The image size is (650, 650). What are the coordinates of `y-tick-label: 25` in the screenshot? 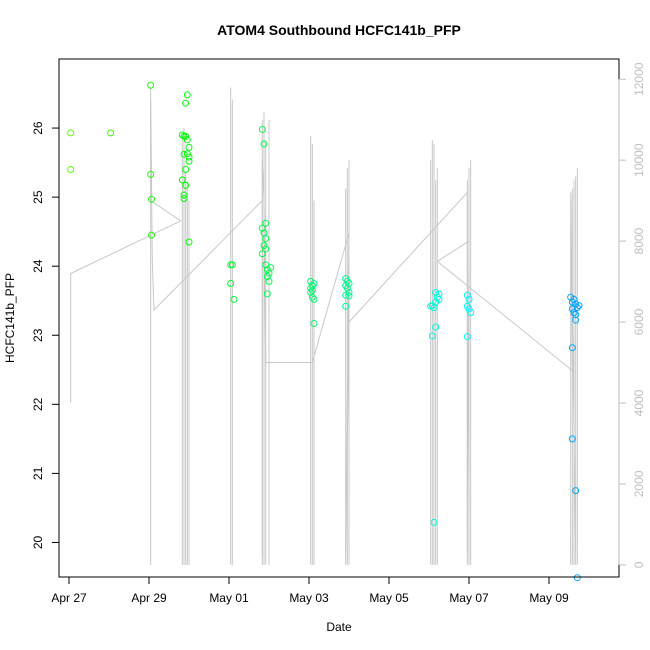 It's located at (38, 197).